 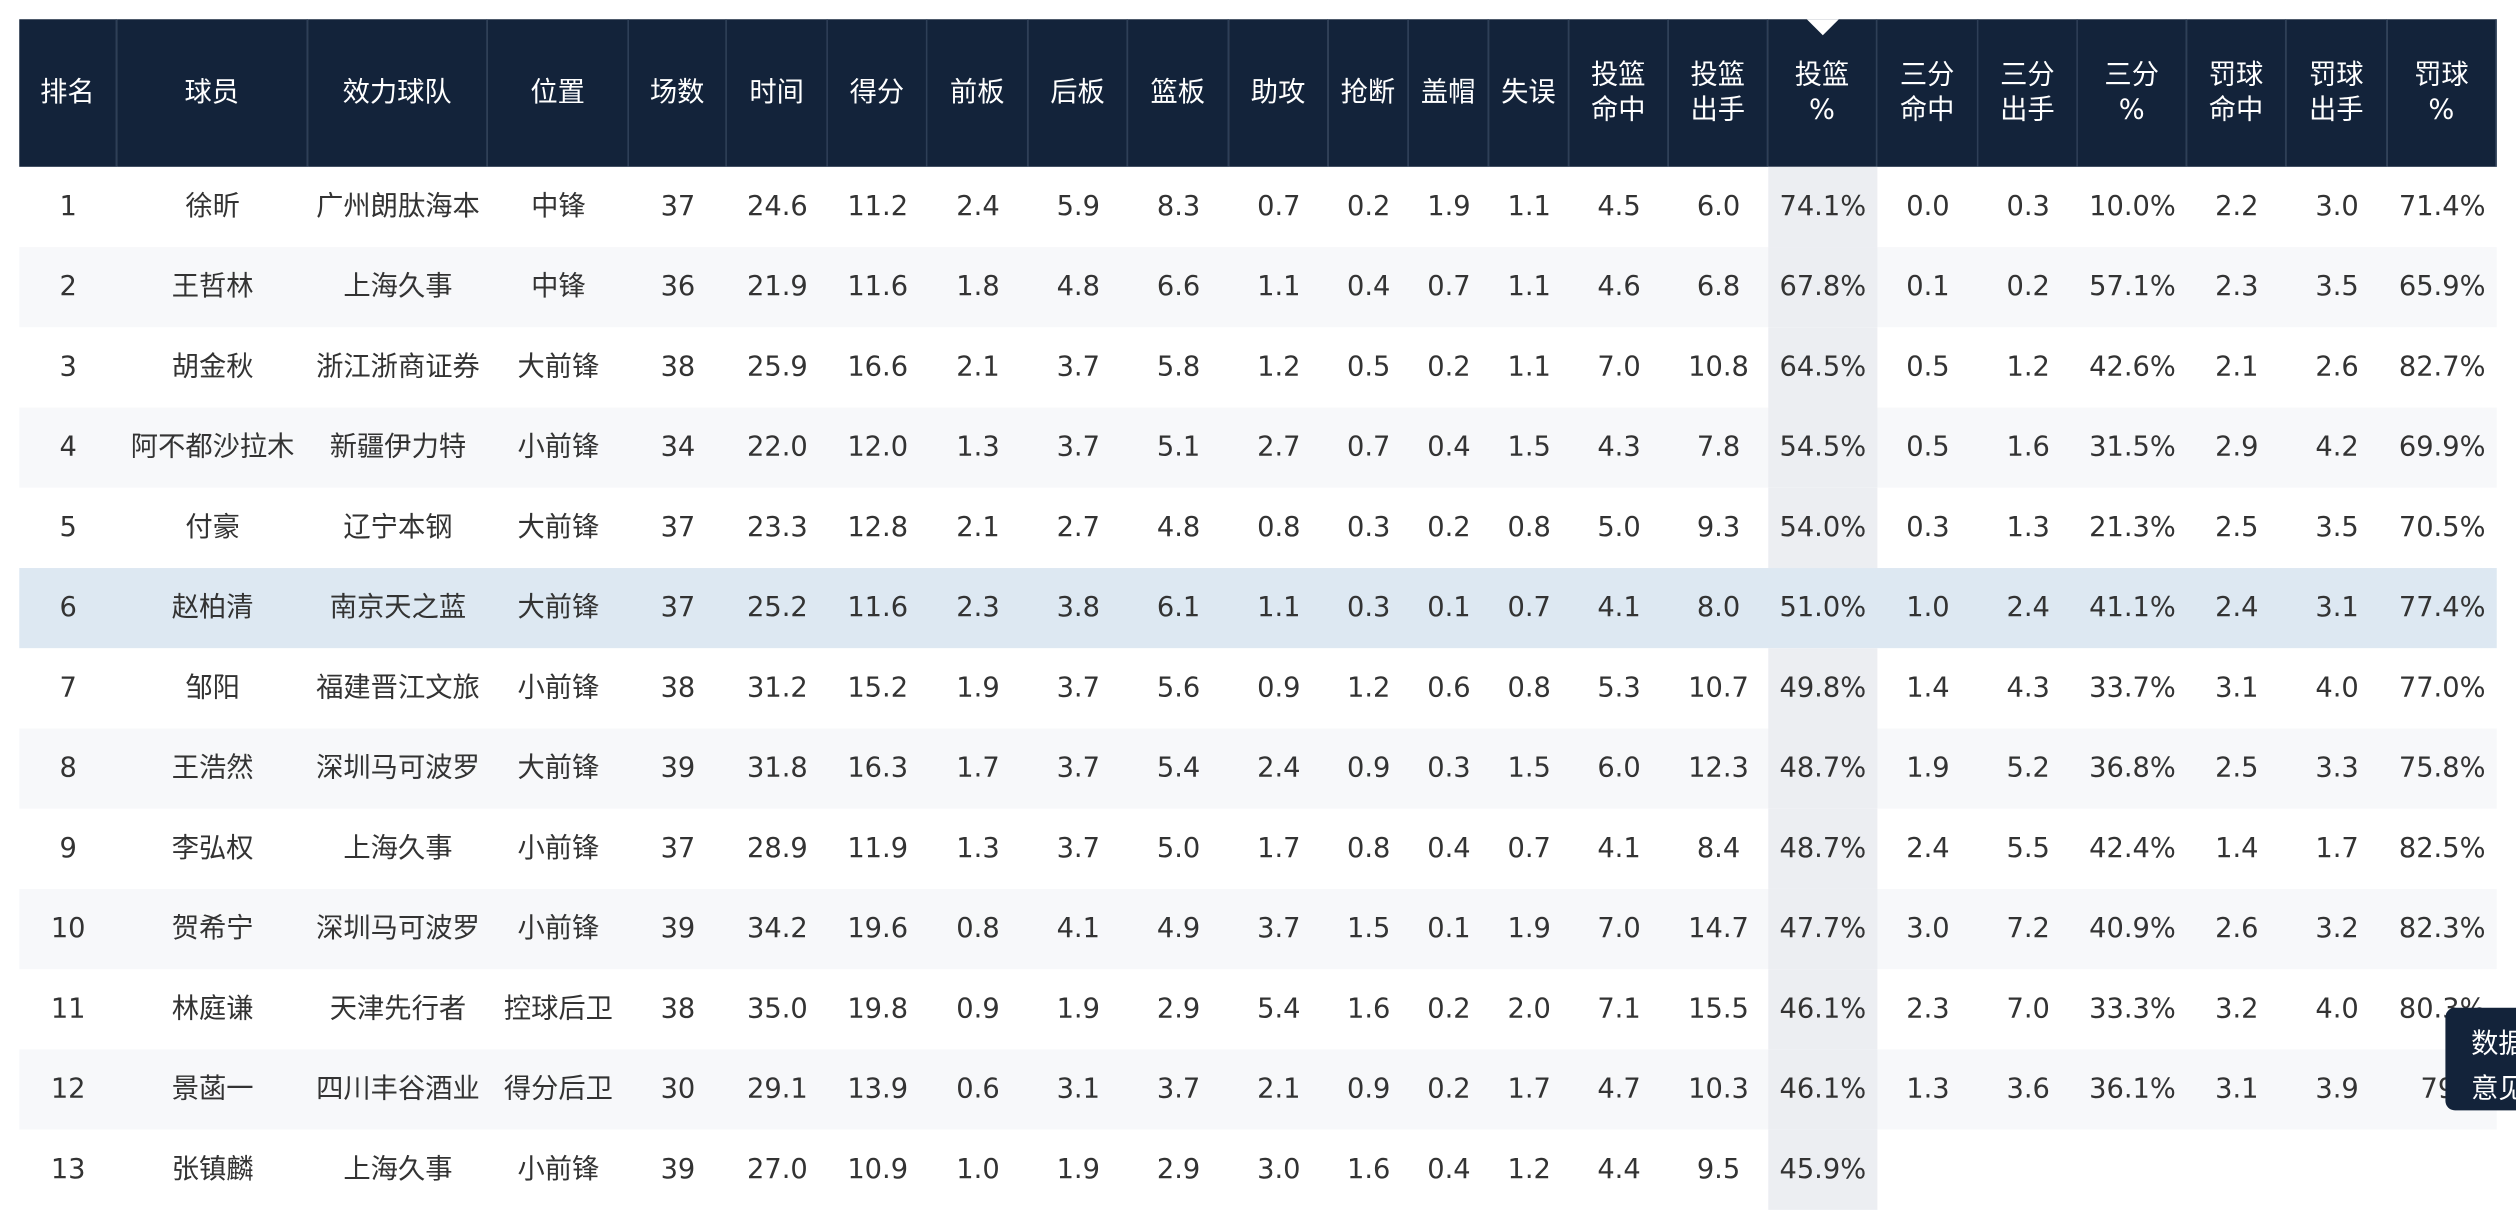 I want to click on table-cell: 6.8, so click(x=1718, y=287).